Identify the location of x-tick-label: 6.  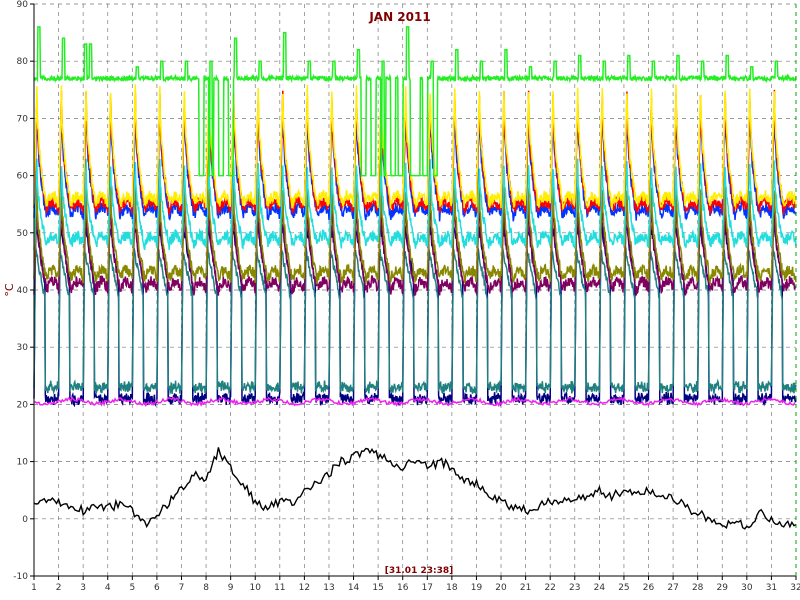
(157, 588).